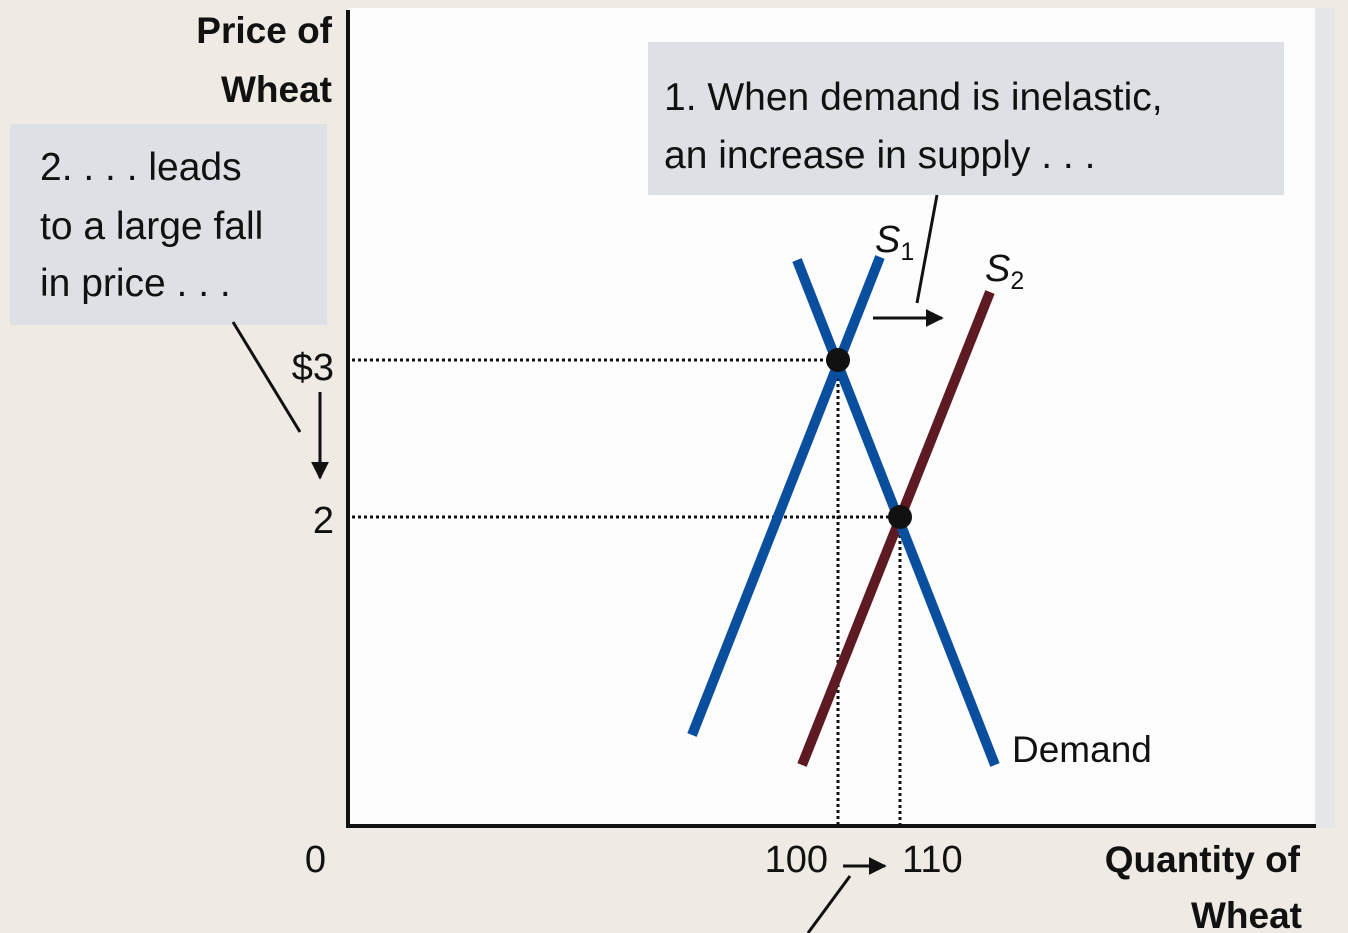  I want to click on curve-label: S1, so click(894, 242).